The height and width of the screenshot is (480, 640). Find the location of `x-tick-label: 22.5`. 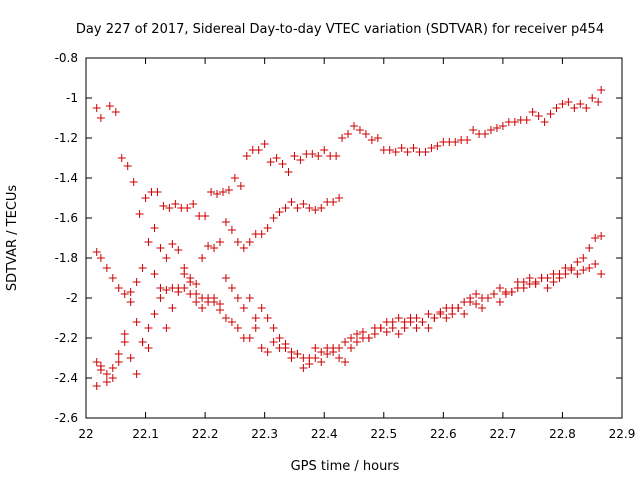

x-tick-label: 22.5 is located at coordinates (383, 434).